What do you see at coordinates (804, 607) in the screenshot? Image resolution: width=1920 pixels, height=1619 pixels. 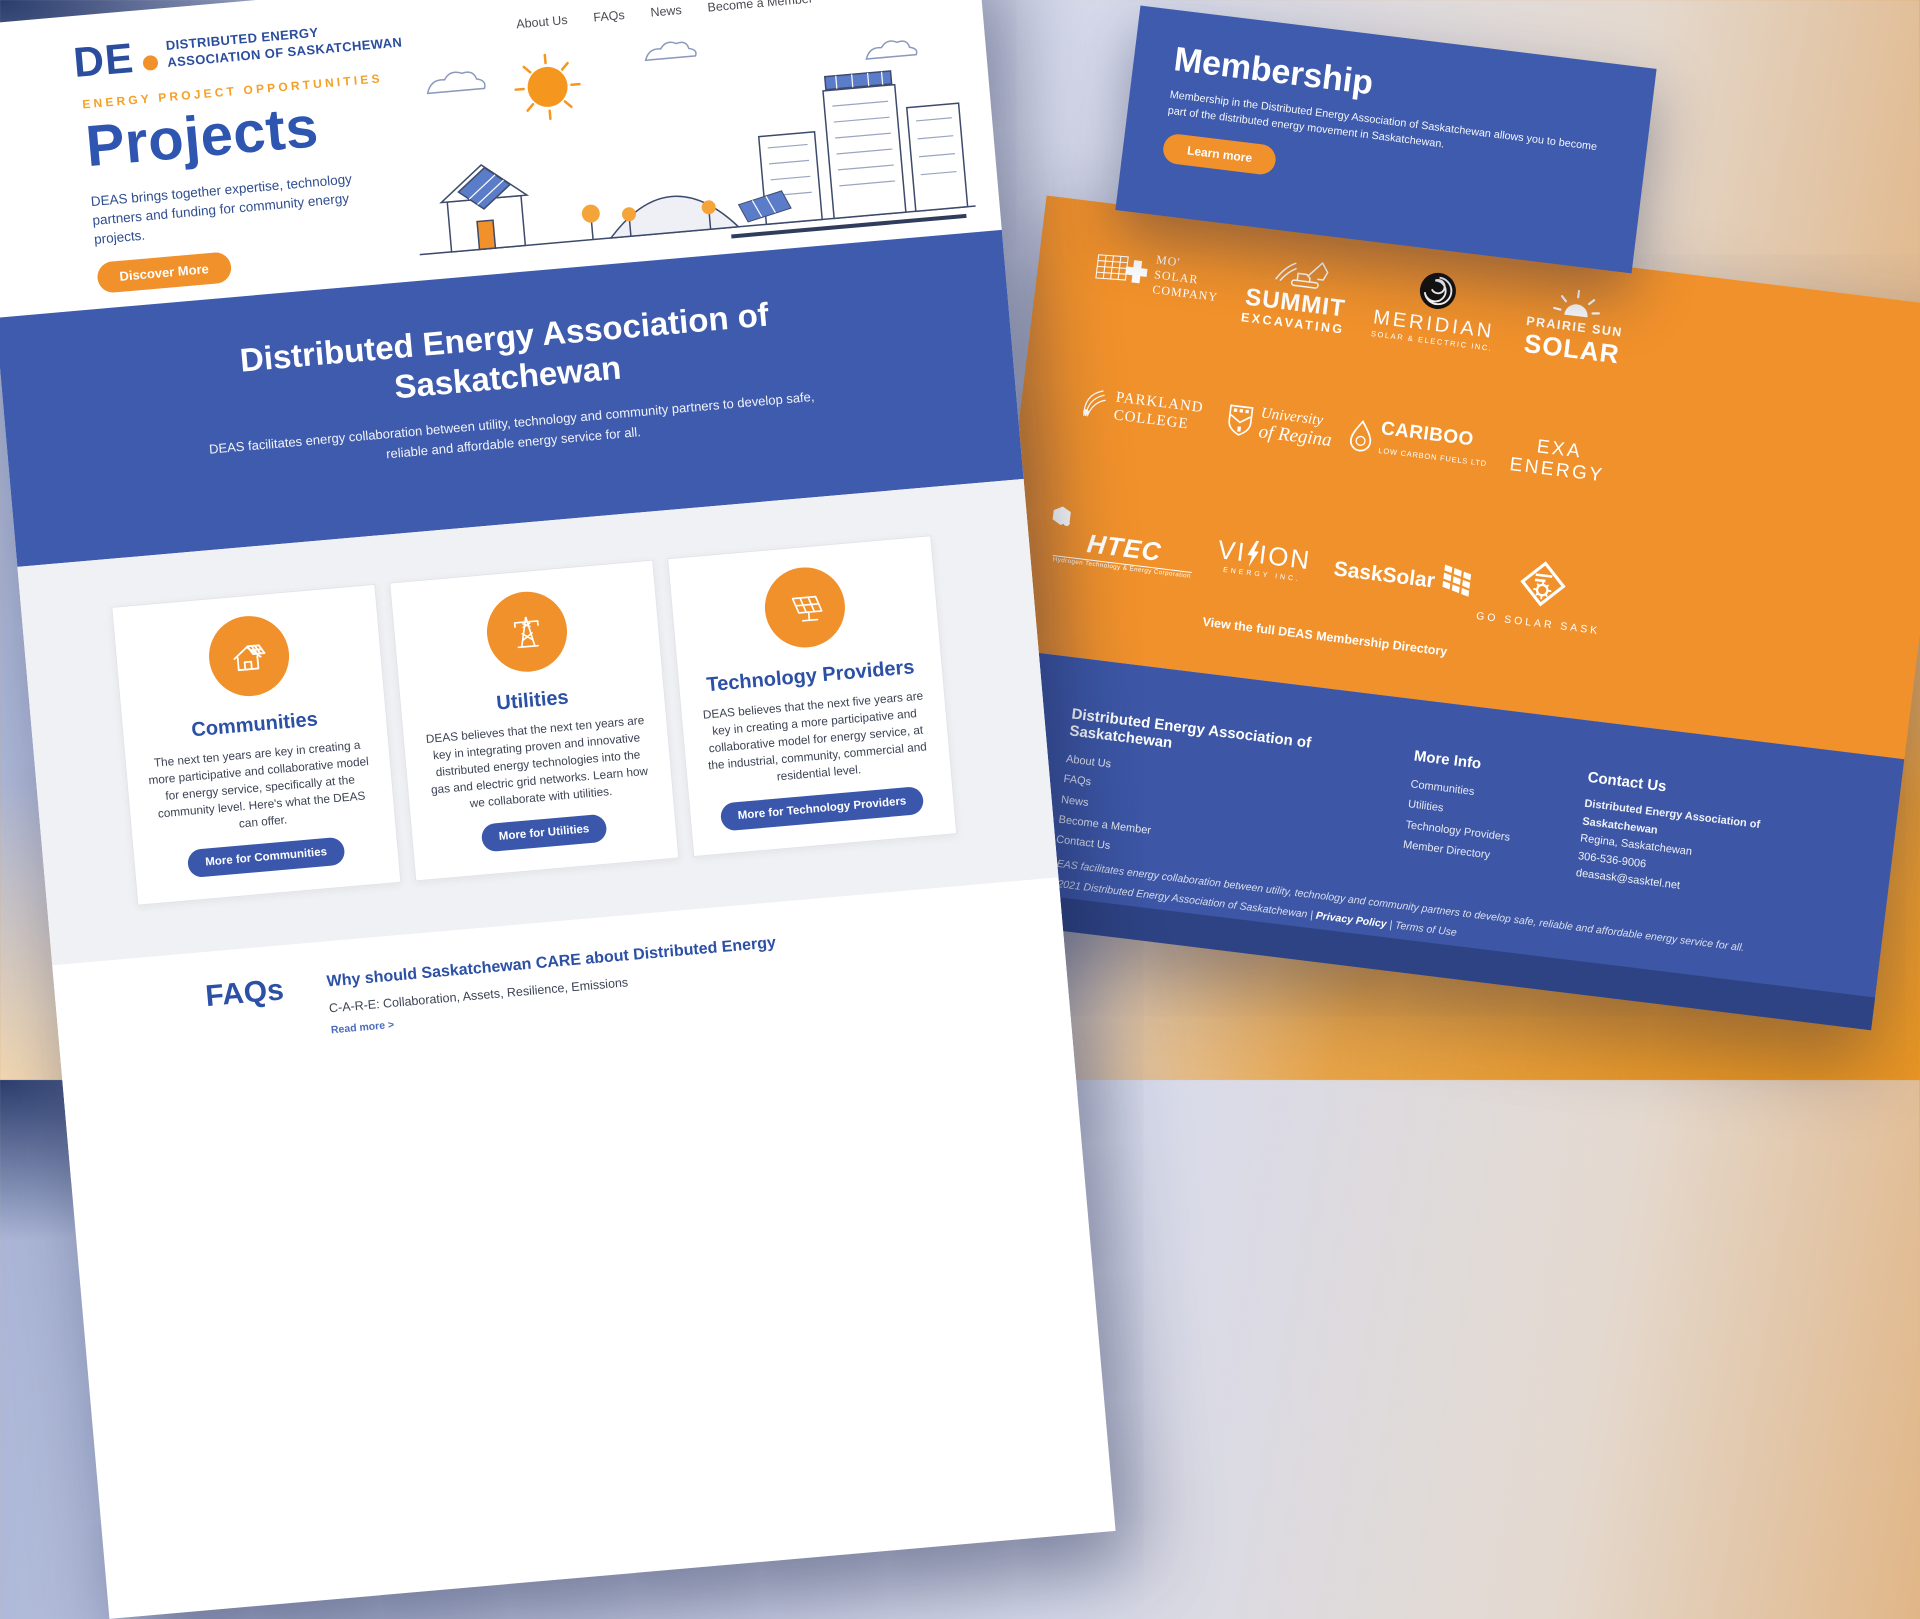 I see `solar-panel-icon` at bounding box center [804, 607].